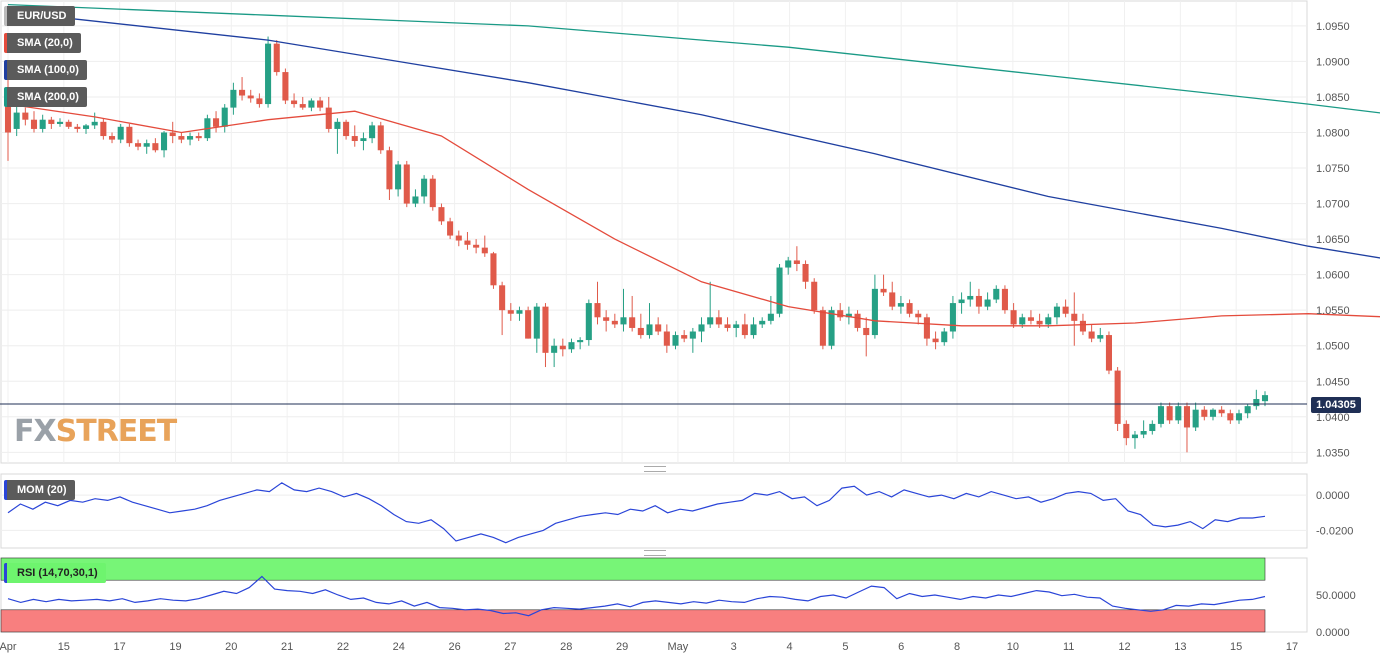 This screenshot has width=1380, height=658. Describe the element at coordinates (734, 647) in the screenshot. I see `time-tick-label: 3` at that location.